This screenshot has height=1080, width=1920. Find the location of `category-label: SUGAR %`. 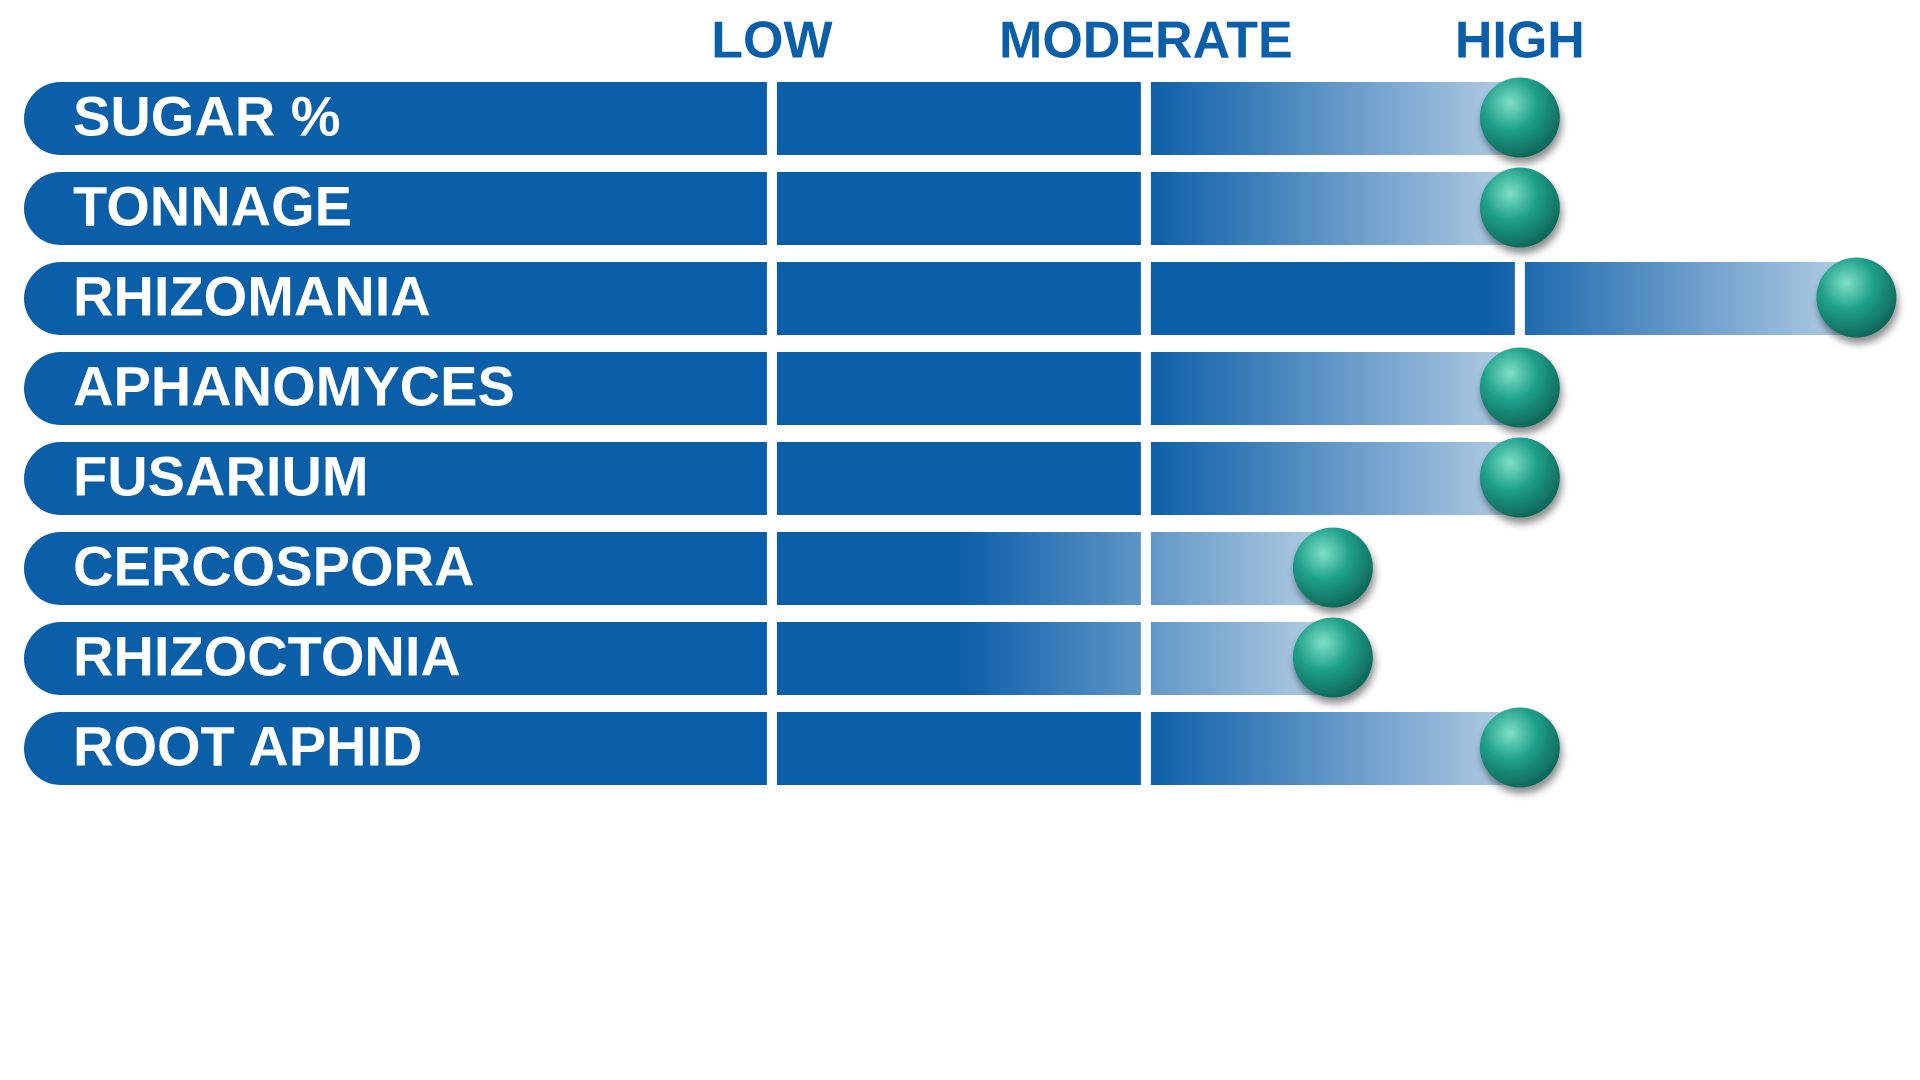

category-label: SUGAR % is located at coordinates (207, 115).